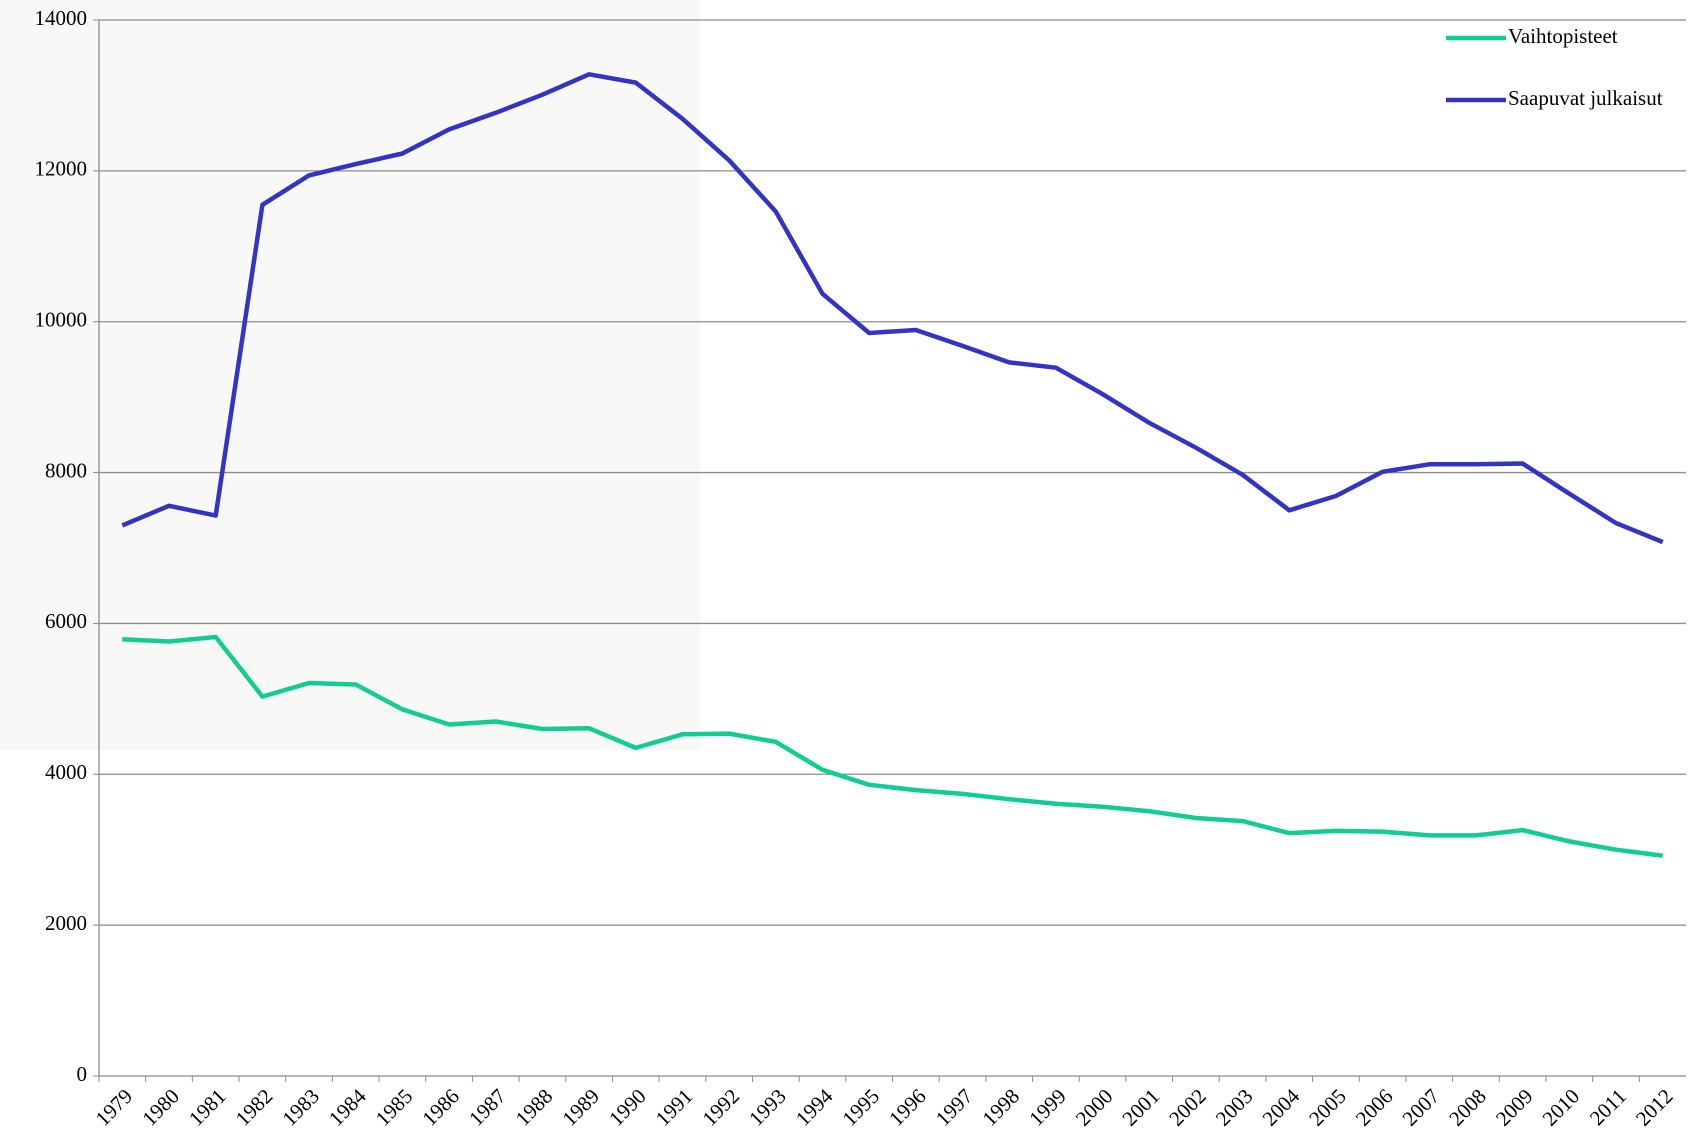  What do you see at coordinates (1047, 1107) in the screenshot?
I see `x-tick-label: 1999` at bounding box center [1047, 1107].